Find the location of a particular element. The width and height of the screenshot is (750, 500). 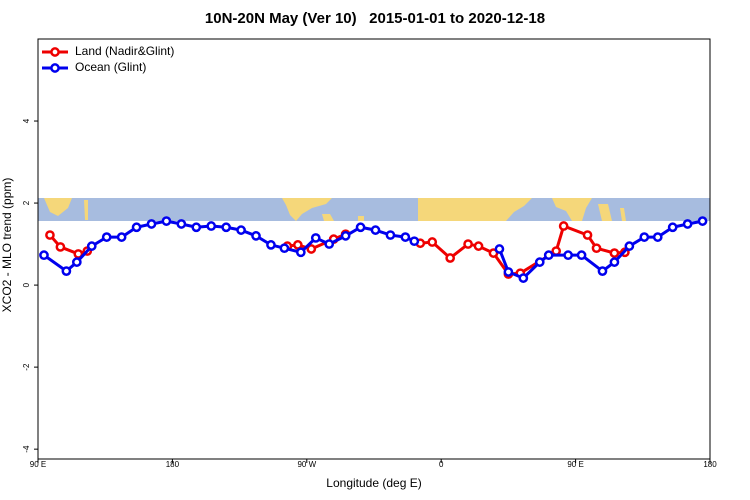

y-axis-label: XCO2 - MLO trend (ppm) is located at coordinates (7, 245).